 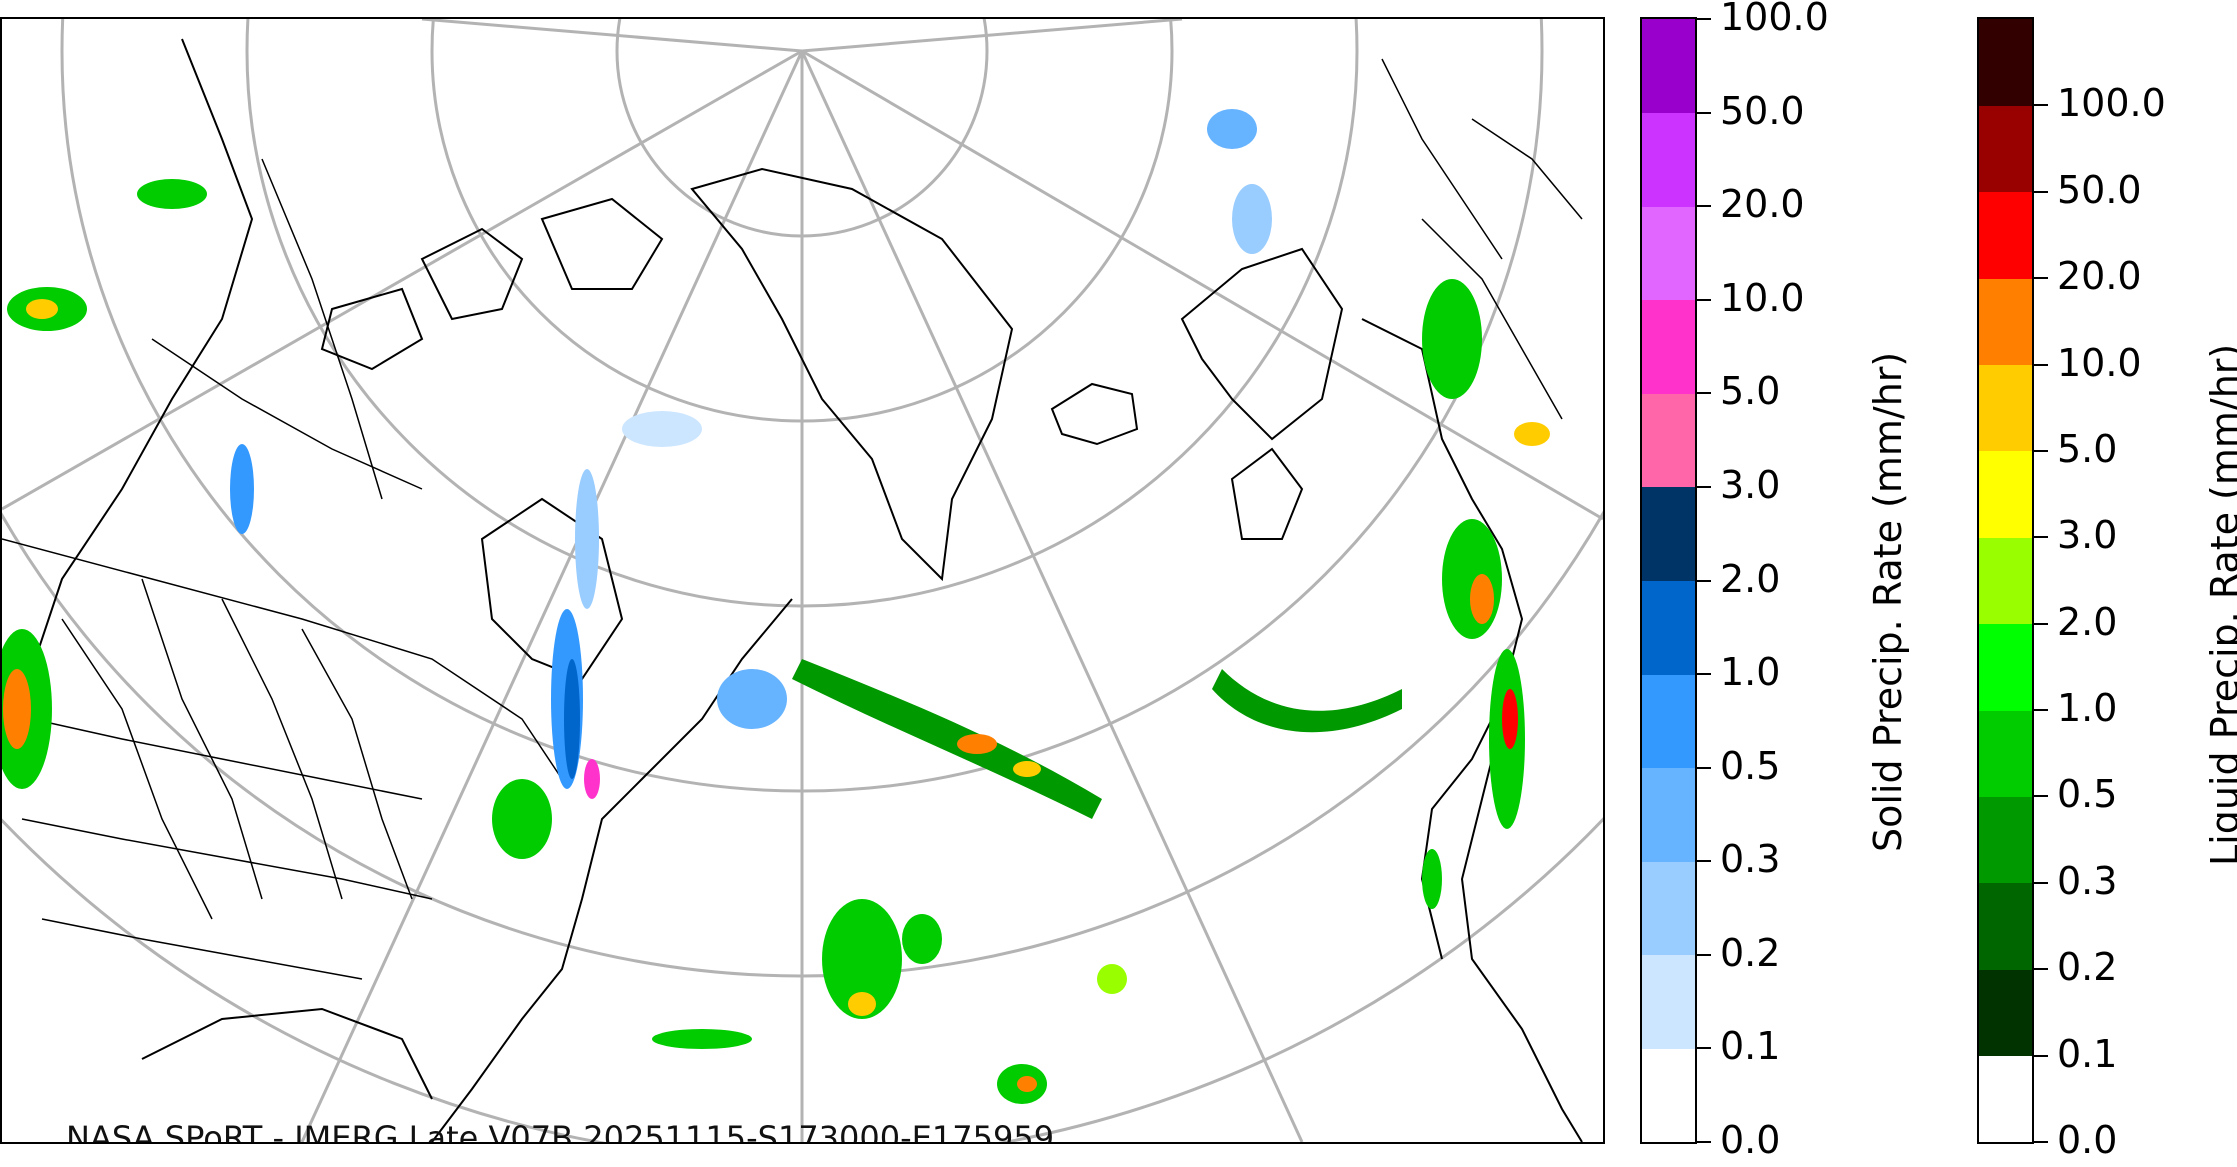 I want to click on liquid-precip-colorbar-title: Liquid Precip. Rate (mm/hr), so click(x=2220, y=604).